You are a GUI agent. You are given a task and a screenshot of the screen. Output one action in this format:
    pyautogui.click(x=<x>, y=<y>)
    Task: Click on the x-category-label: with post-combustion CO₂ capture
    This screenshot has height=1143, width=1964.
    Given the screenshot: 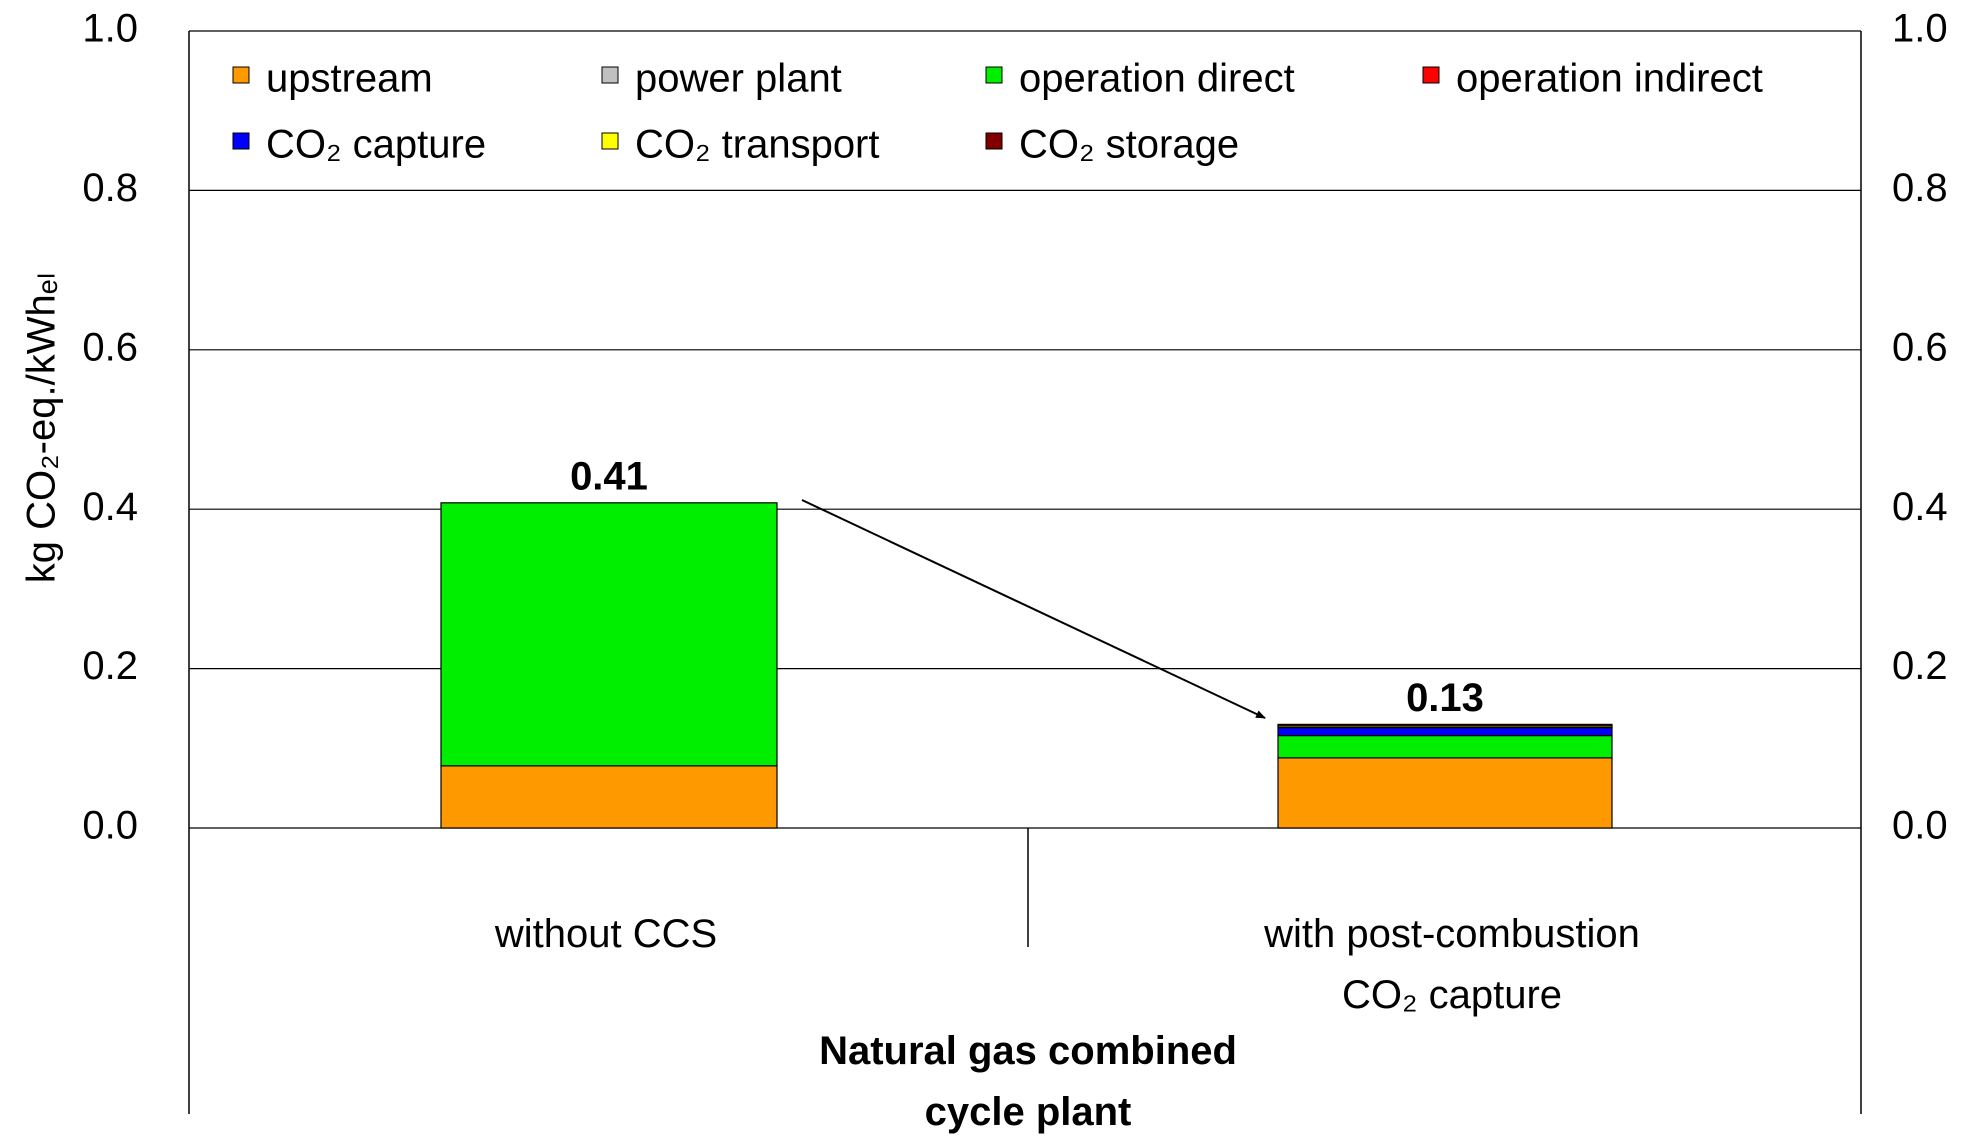 What is the action you would take?
    pyautogui.click(x=1452, y=964)
    